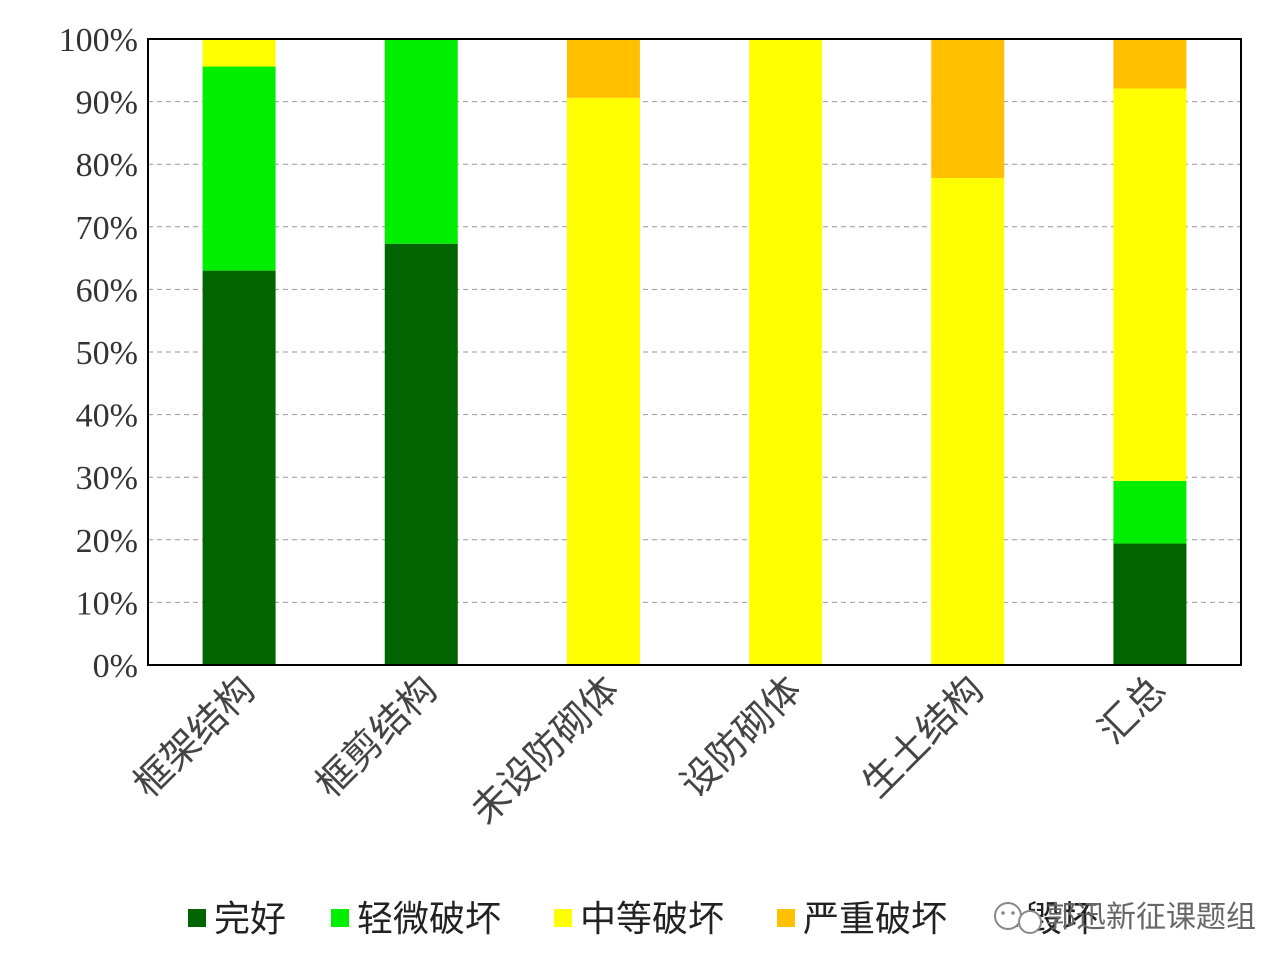 The image size is (1280, 972). What do you see at coordinates (740, 736) in the screenshot?
I see `x-category-label: 设防砌体` at bounding box center [740, 736].